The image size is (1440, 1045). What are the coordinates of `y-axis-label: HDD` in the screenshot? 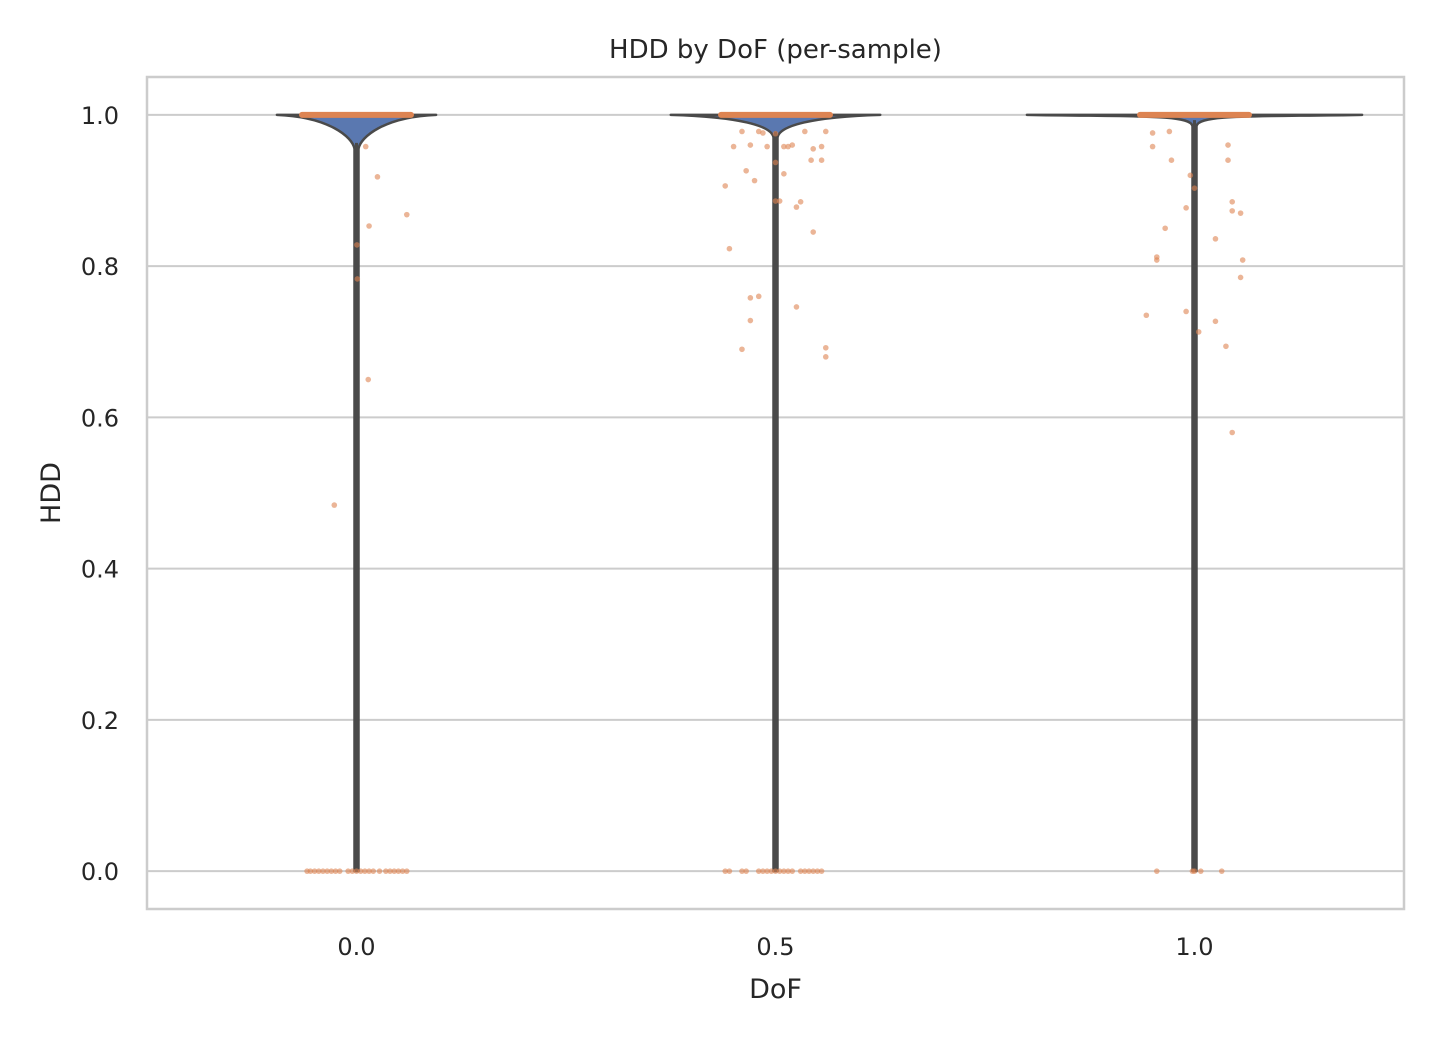 It's located at (51, 493).